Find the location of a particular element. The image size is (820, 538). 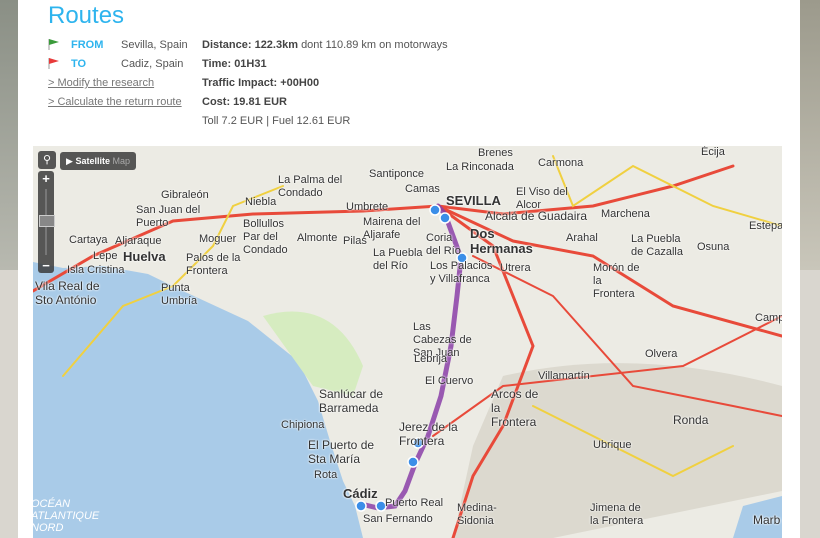

road-a376 is located at coordinates (627, 336).